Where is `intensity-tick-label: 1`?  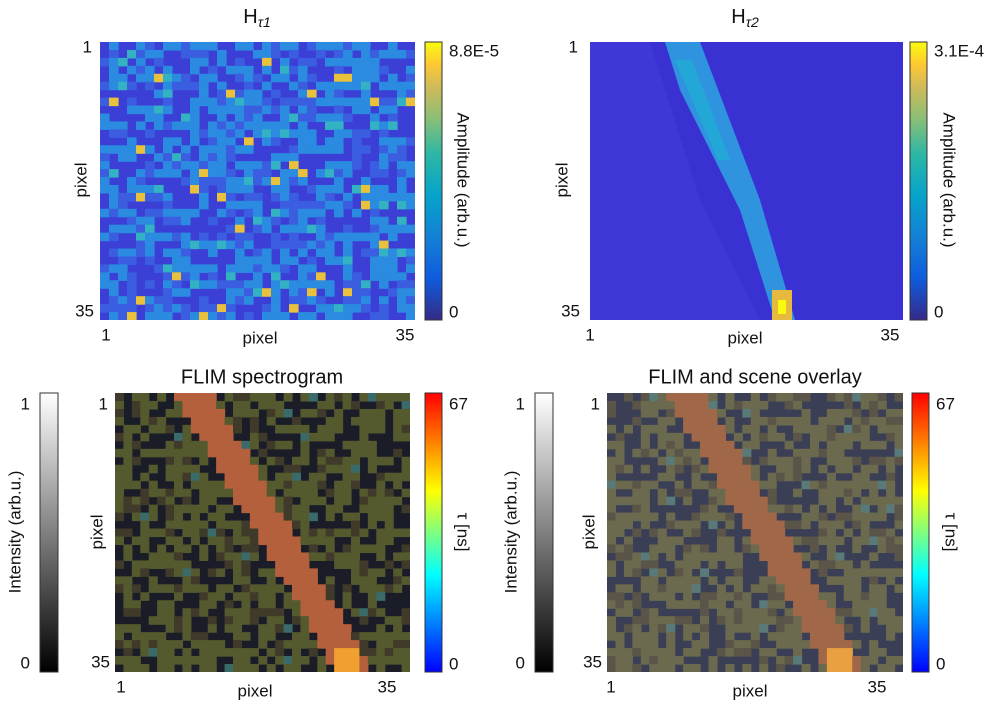 intensity-tick-label: 1 is located at coordinates (25, 403).